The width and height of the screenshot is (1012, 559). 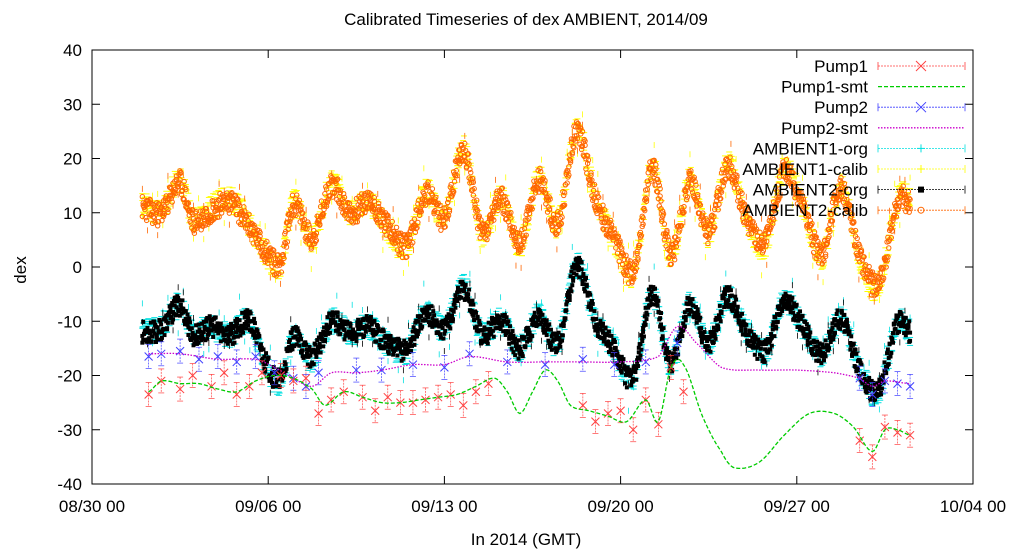 I want to click on x-tick-label: 09/13 00, so click(x=444, y=506).